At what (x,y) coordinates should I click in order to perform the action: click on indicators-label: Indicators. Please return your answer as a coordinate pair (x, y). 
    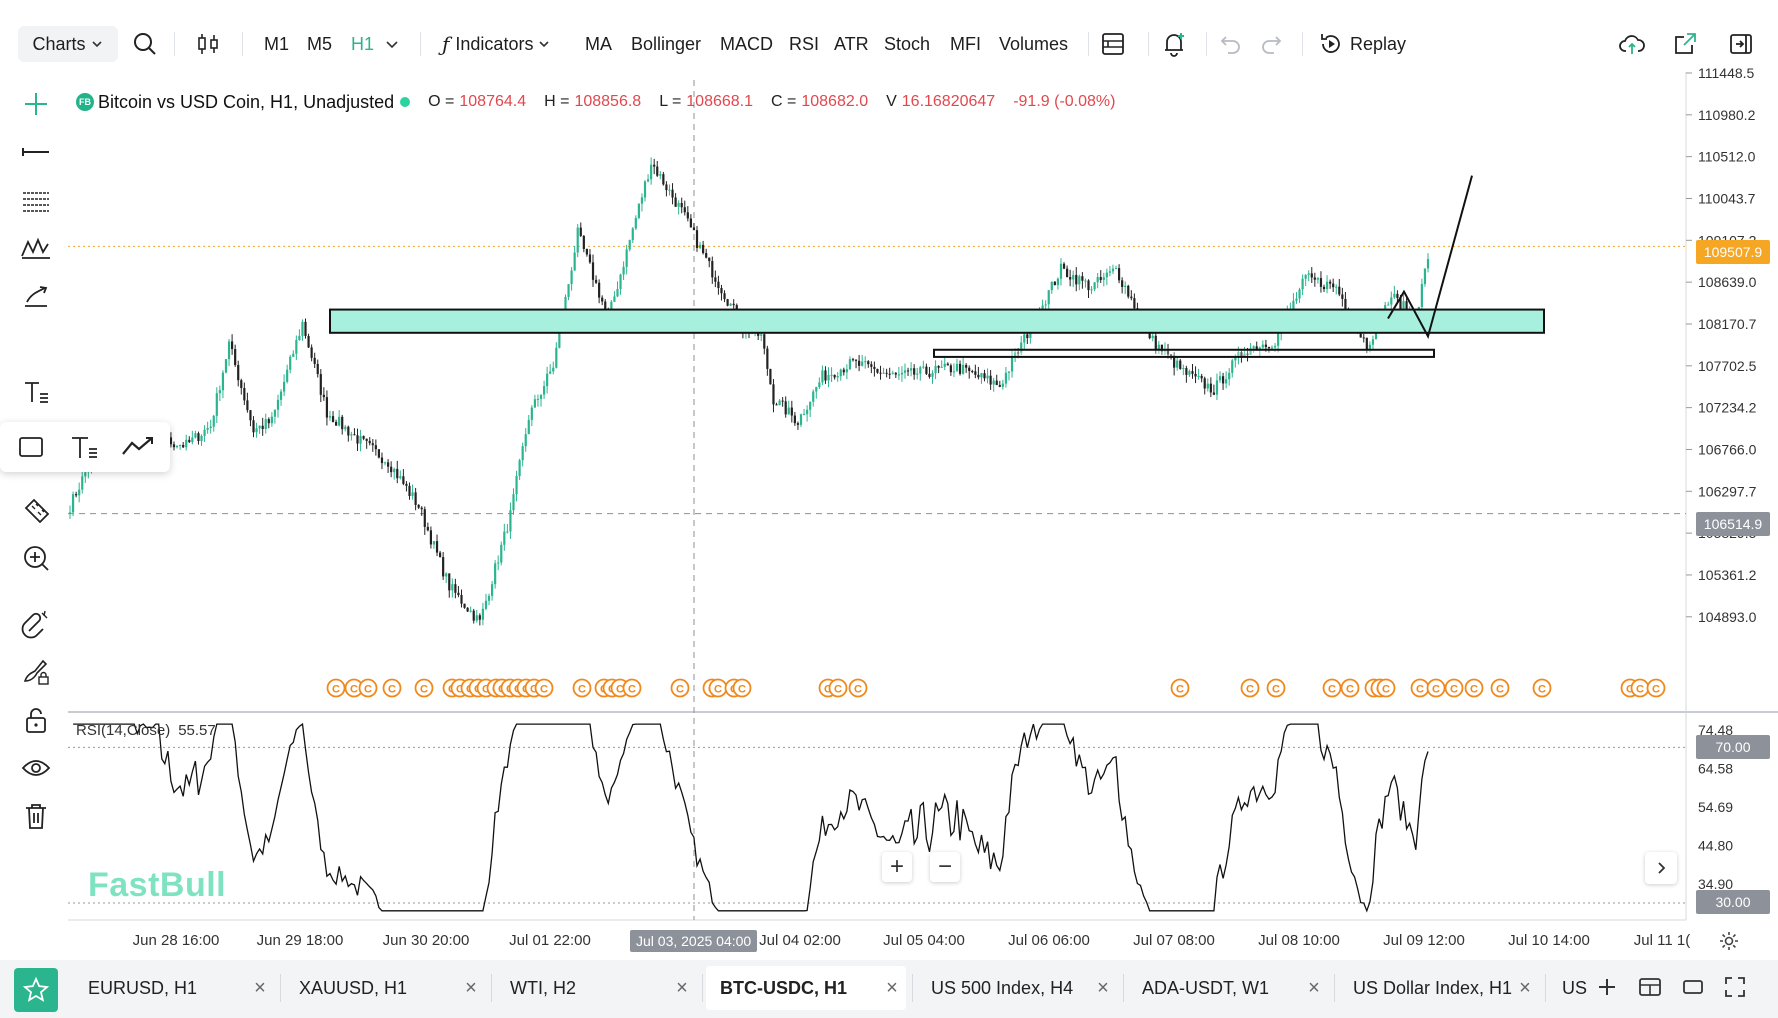
    Looking at the image, I should click on (494, 43).